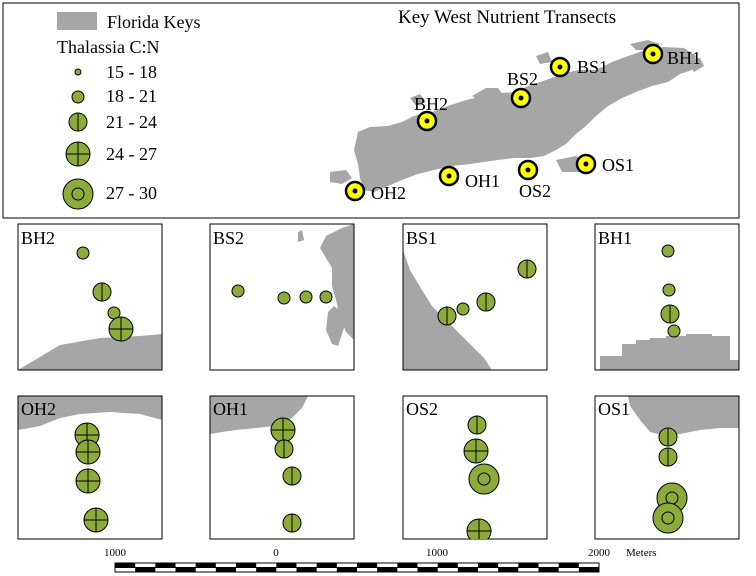 The height and width of the screenshot is (576, 756). What do you see at coordinates (534, 180) in the screenshot?
I see `station-marker-os2: OS2` at bounding box center [534, 180].